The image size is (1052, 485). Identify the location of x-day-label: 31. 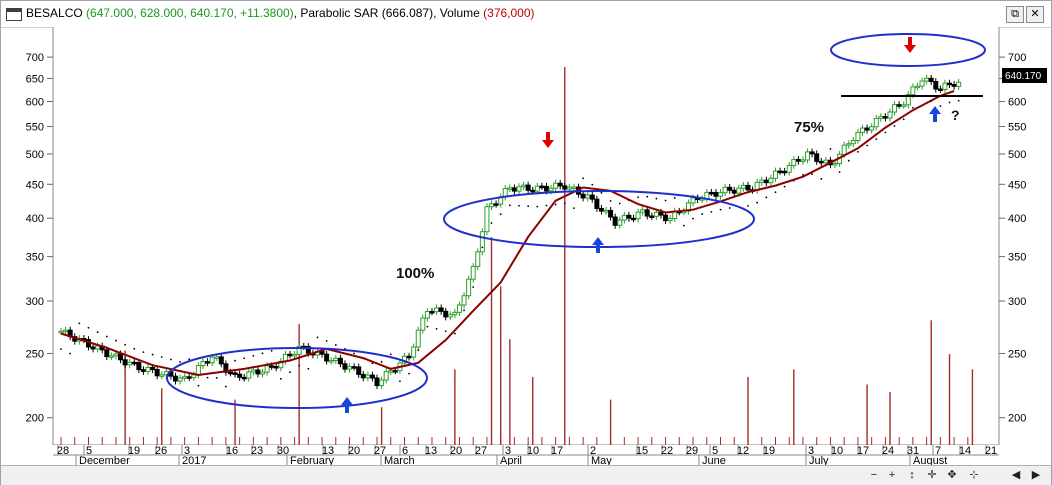
(913, 451).